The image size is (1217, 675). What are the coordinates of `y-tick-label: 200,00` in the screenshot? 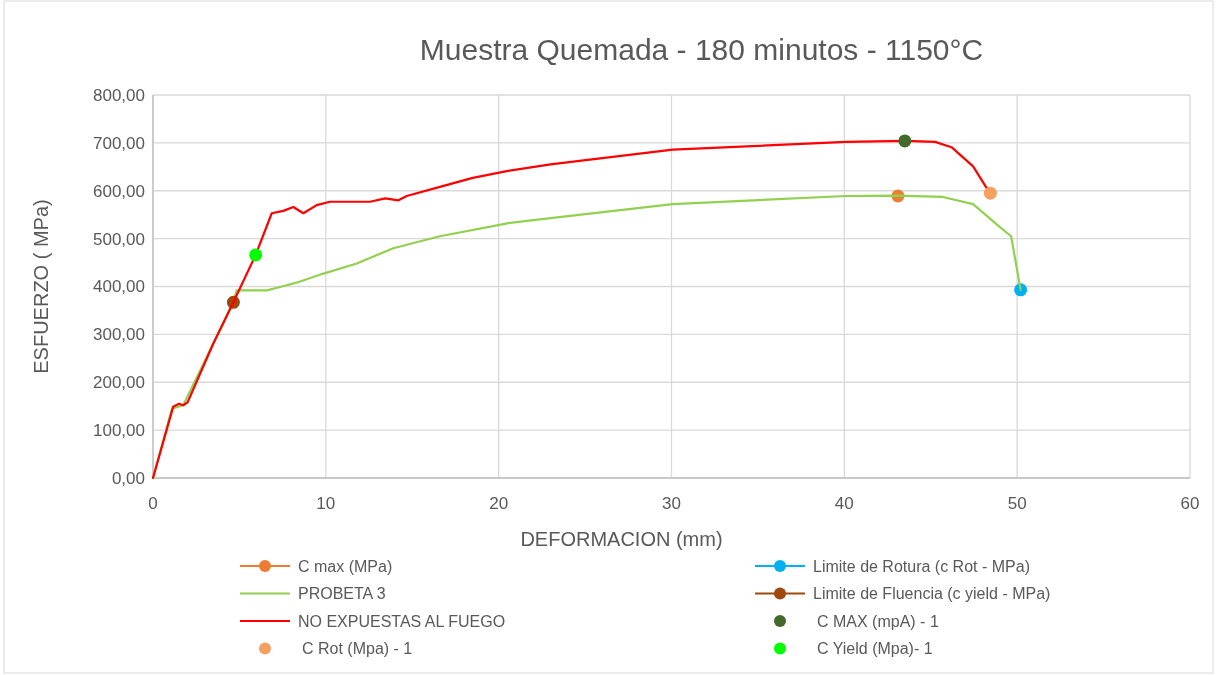 It's located at (119, 383).